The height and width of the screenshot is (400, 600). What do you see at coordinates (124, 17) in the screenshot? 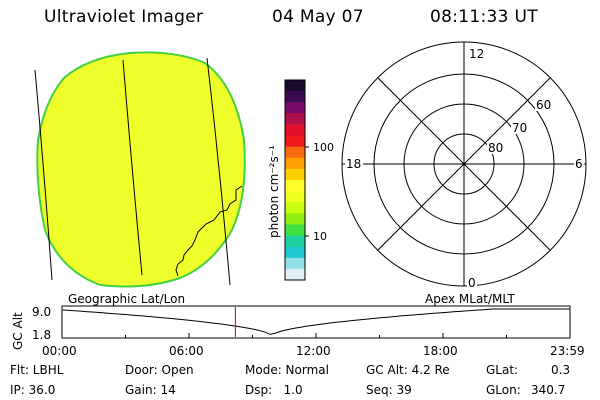
I see `instrument-title: Ultraviolet Imager` at bounding box center [124, 17].